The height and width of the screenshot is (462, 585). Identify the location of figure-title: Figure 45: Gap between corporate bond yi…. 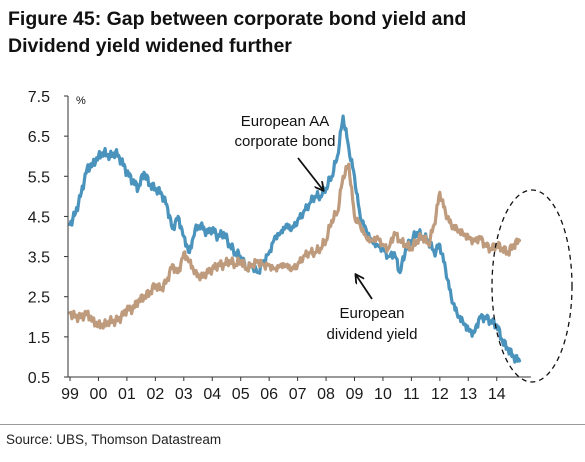
(293, 33).